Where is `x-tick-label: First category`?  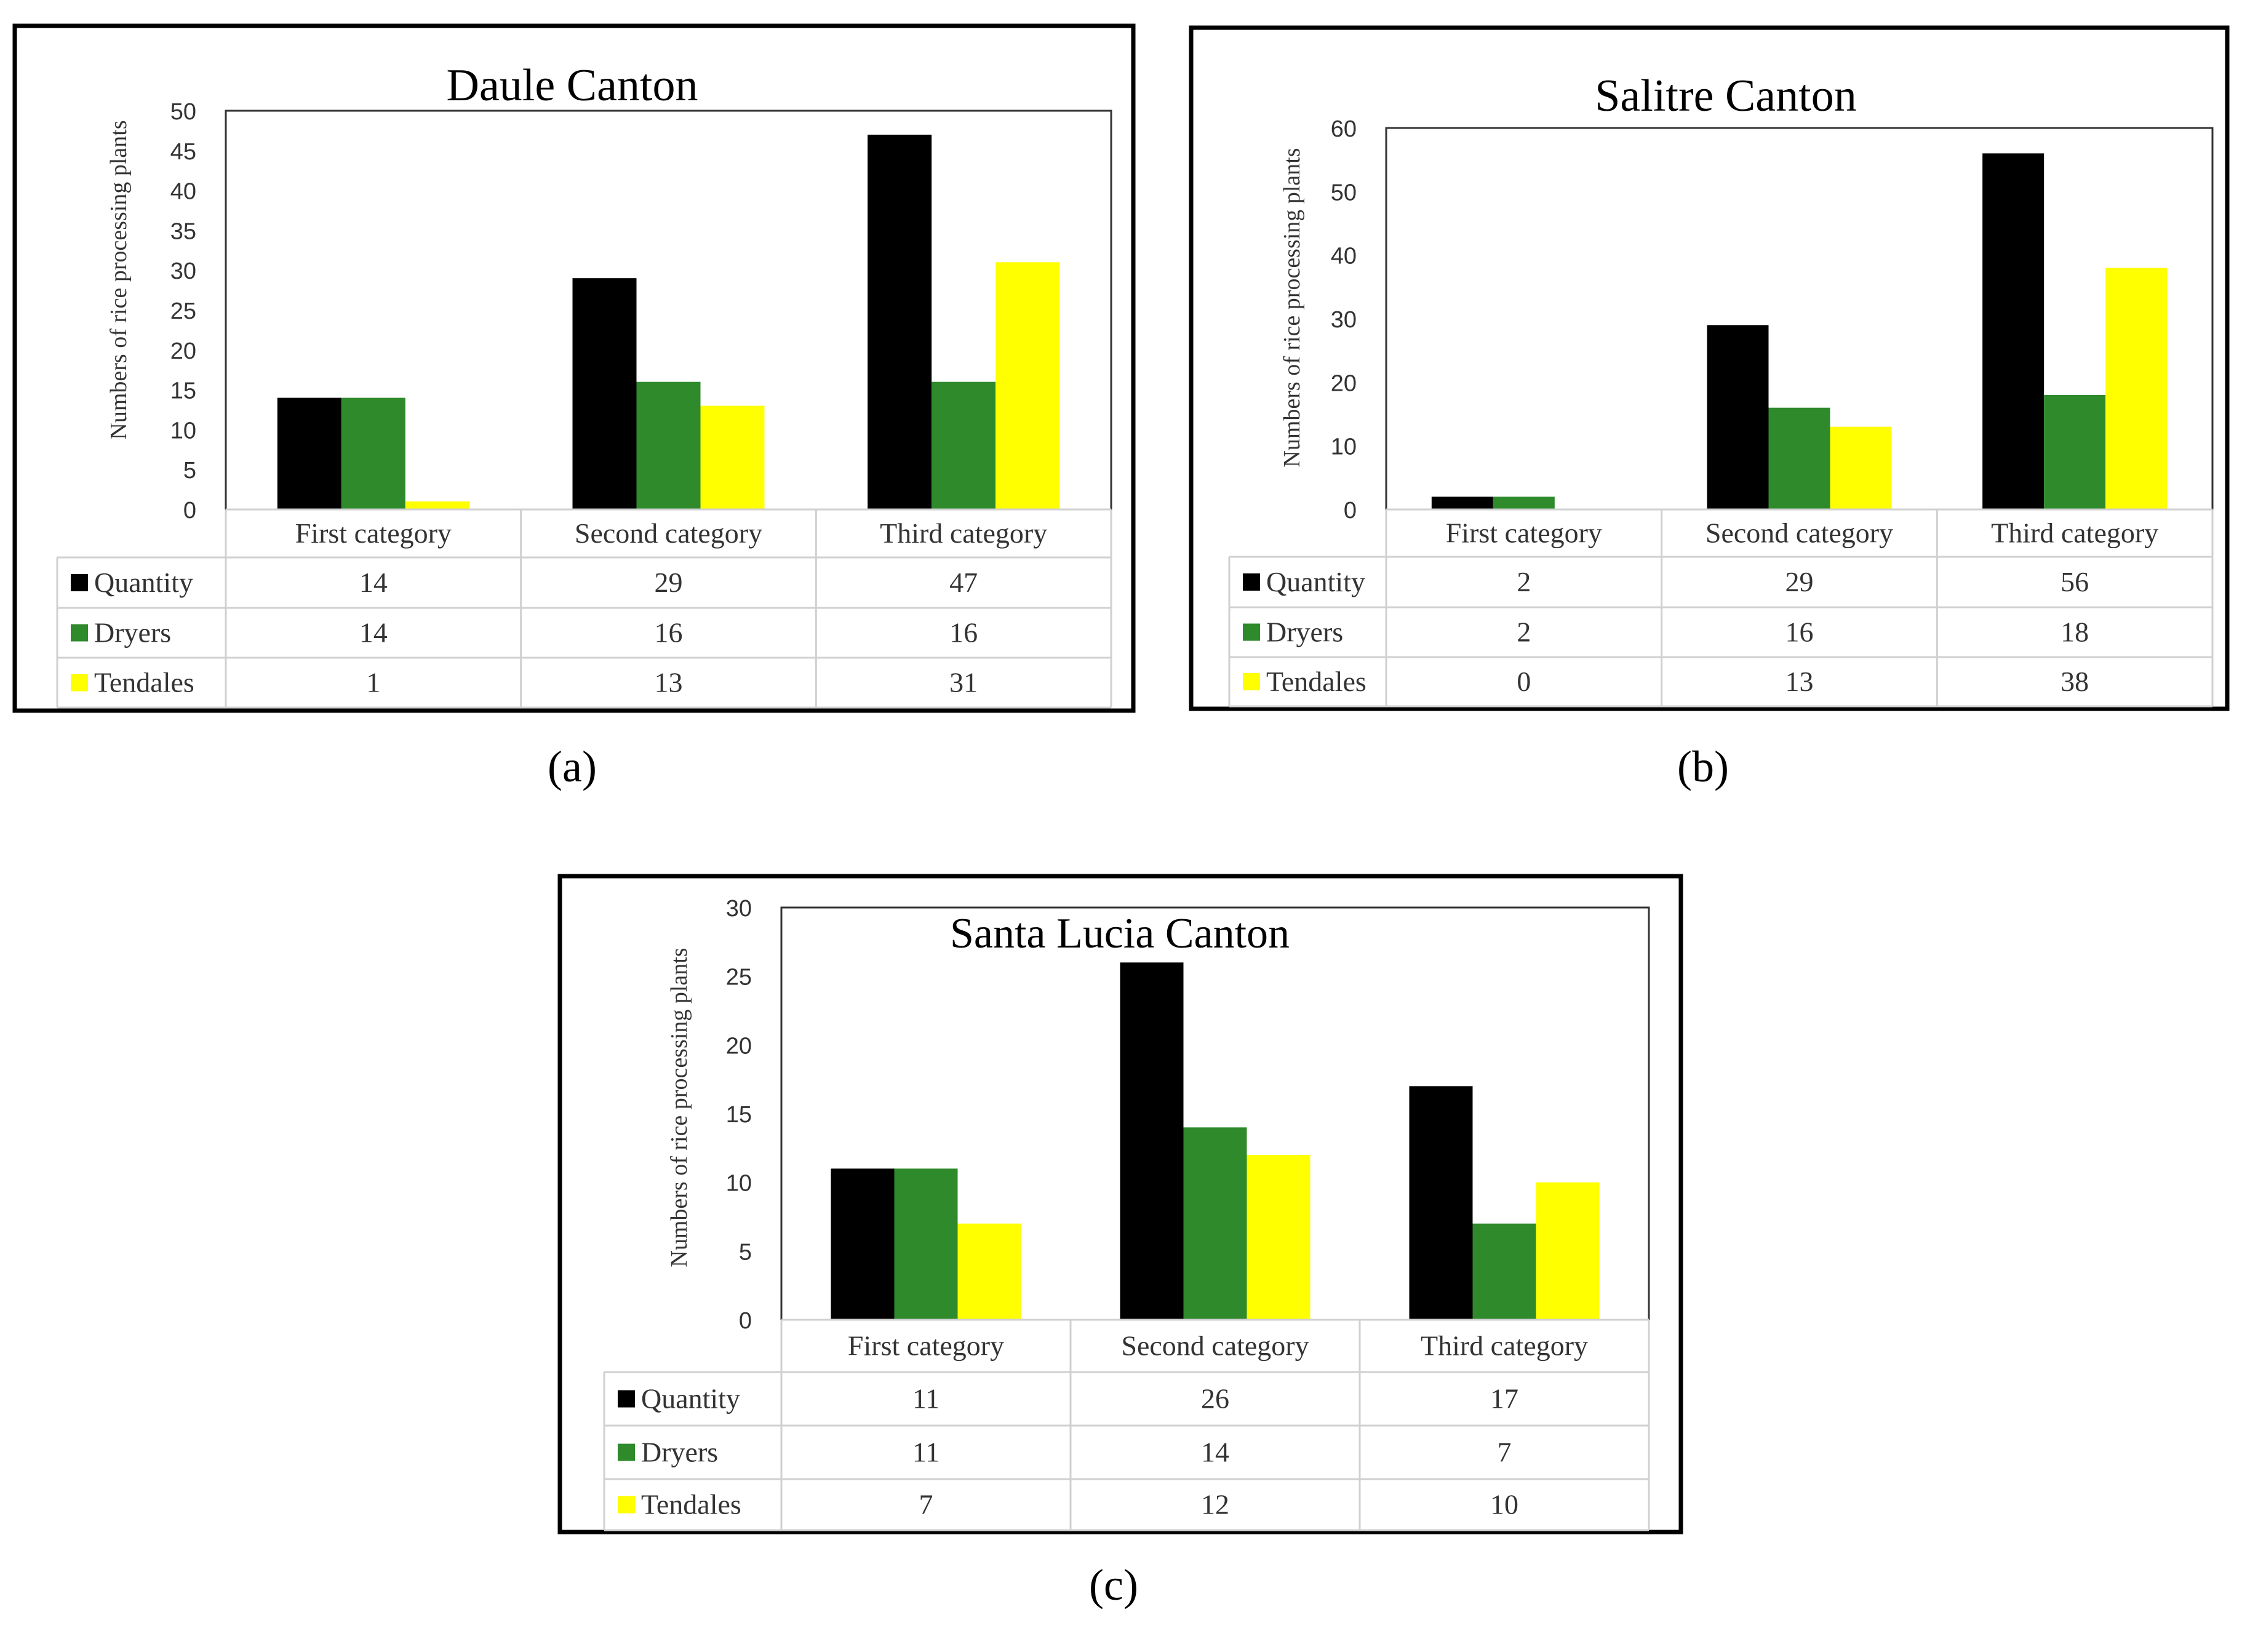 x-tick-label: First category is located at coordinates (926, 1346).